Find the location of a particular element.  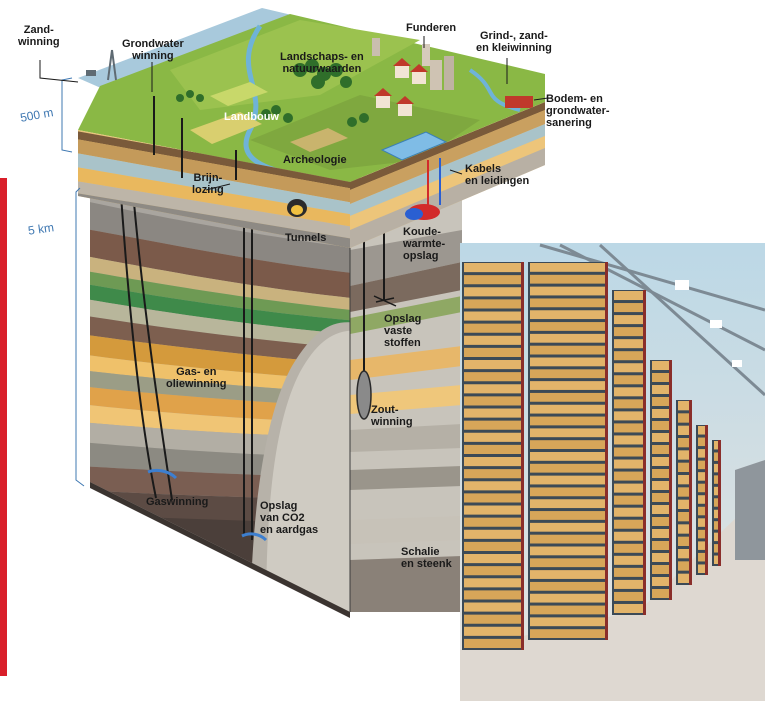

label-gas-oliewinning: Gas- en oliewinning is located at coordinates (196, 378).